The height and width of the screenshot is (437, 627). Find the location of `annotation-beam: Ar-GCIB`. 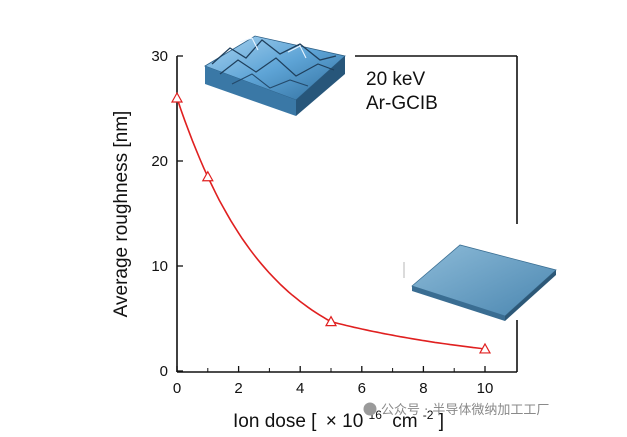

annotation-beam: Ar-GCIB is located at coordinates (402, 103).